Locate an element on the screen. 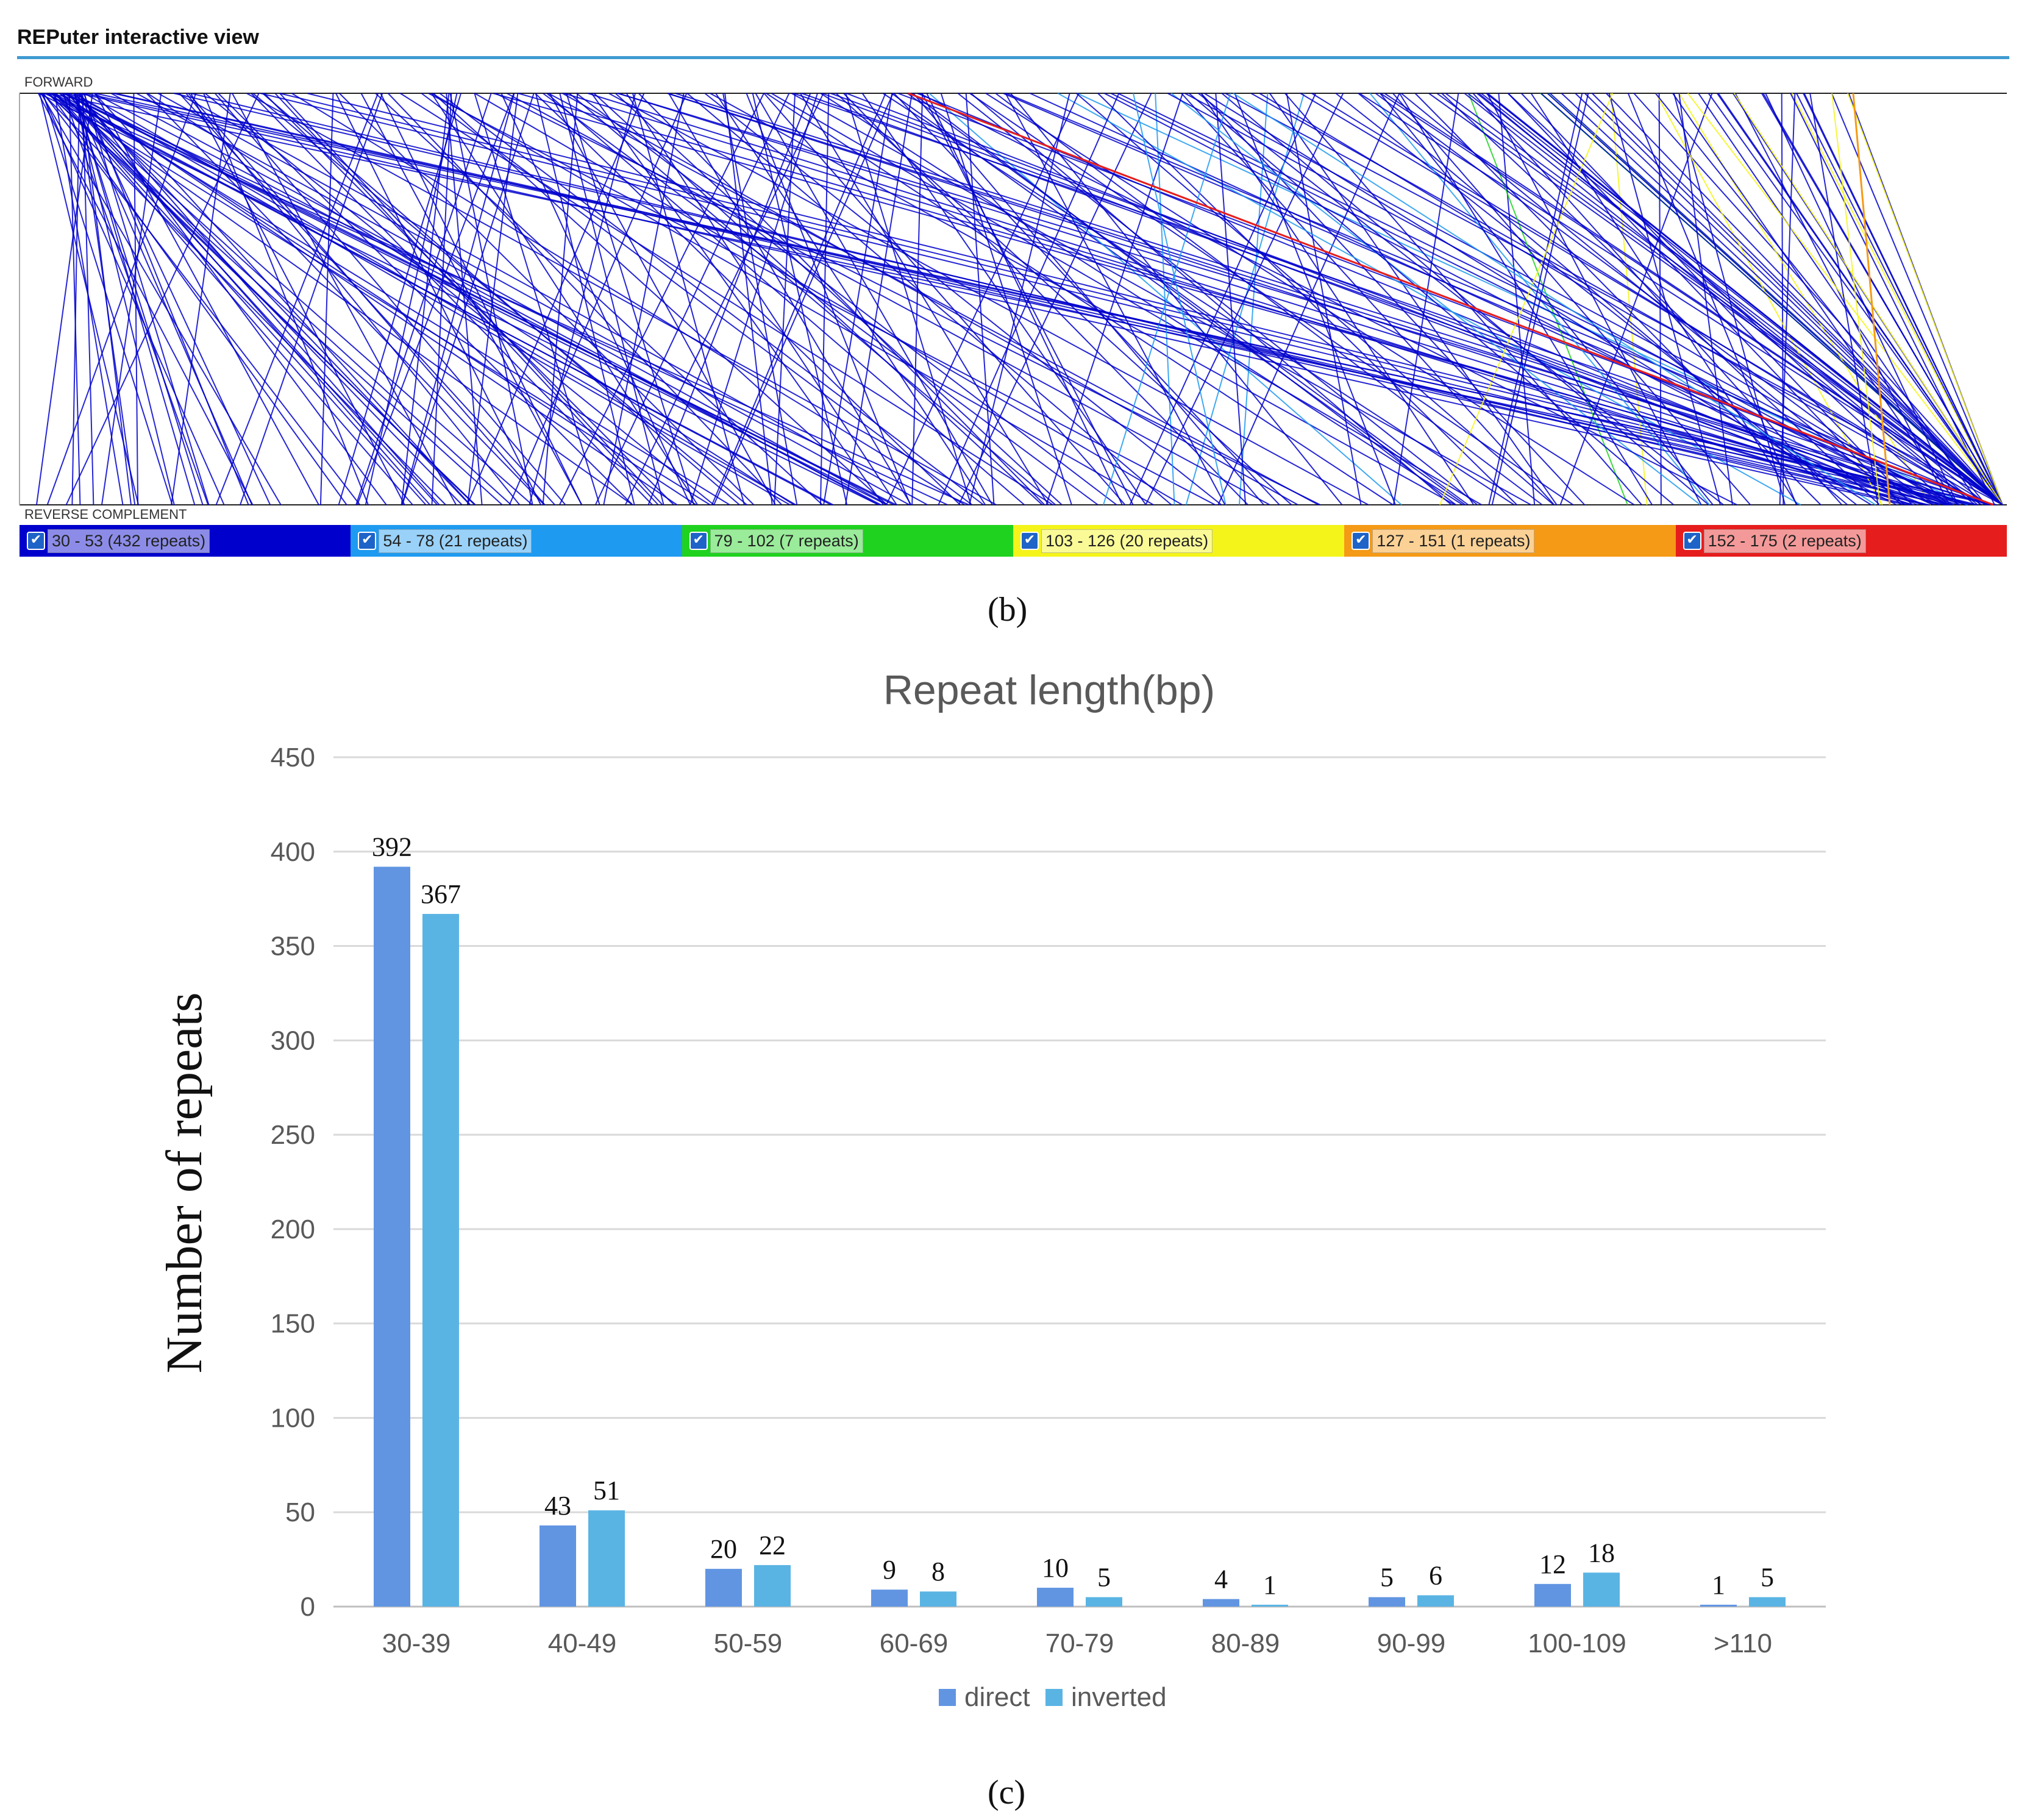  legend-item-30-53: ✔ 30 - 53 (432 repeats) is located at coordinates (186, 541).